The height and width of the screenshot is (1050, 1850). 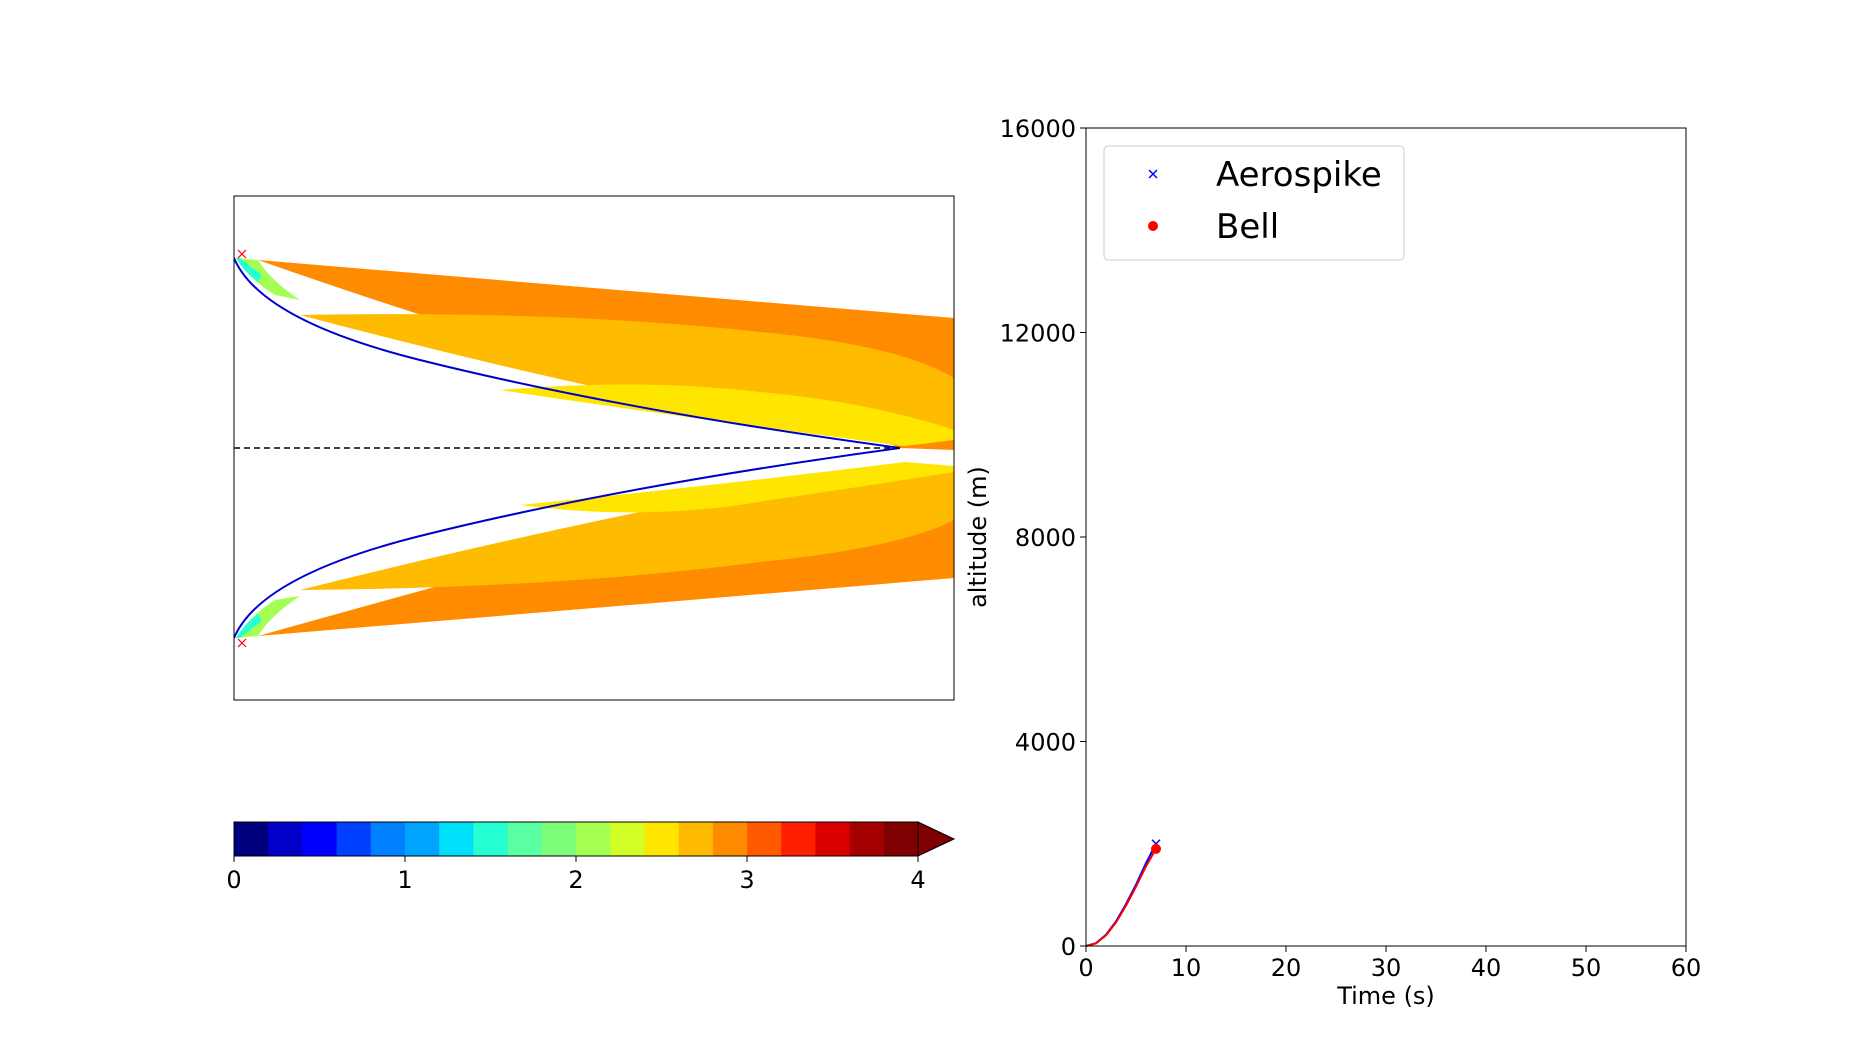 What do you see at coordinates (249, 270) in the screenshot?
I see `upper-throat-core` at bounding box center [249, 270].